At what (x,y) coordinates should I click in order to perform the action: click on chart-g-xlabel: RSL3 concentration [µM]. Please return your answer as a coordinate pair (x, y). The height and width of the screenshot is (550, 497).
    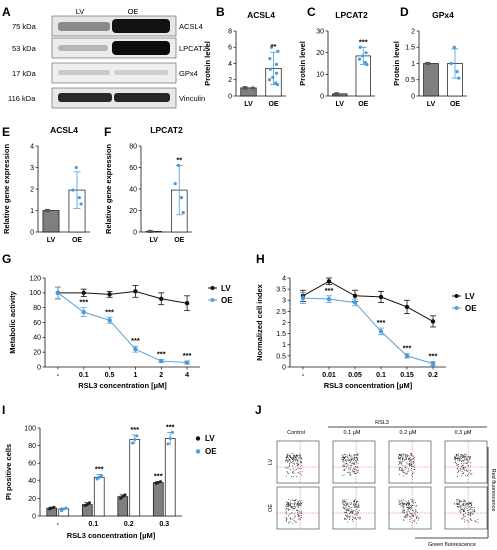
    Looking at the image, I should click on (122, 385).